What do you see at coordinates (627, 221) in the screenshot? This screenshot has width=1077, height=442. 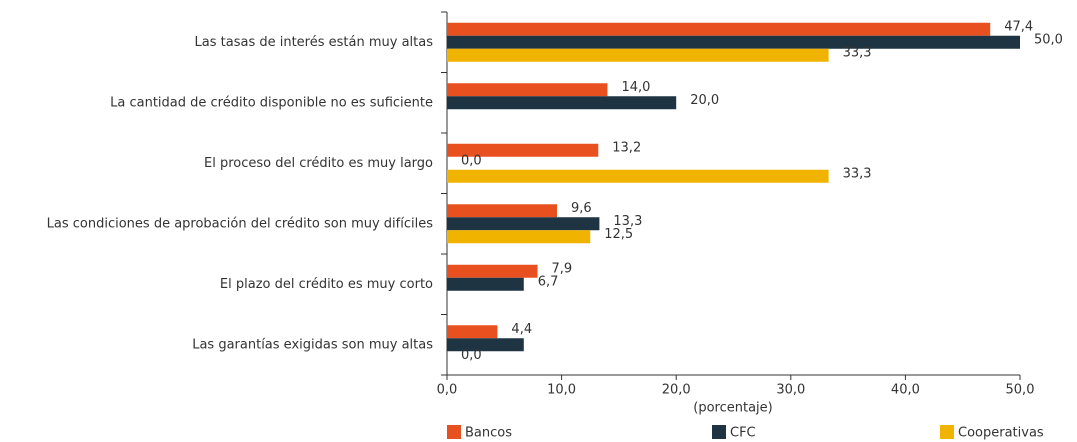 I see `value-label: 13,3` at bounding box center [627, 221].